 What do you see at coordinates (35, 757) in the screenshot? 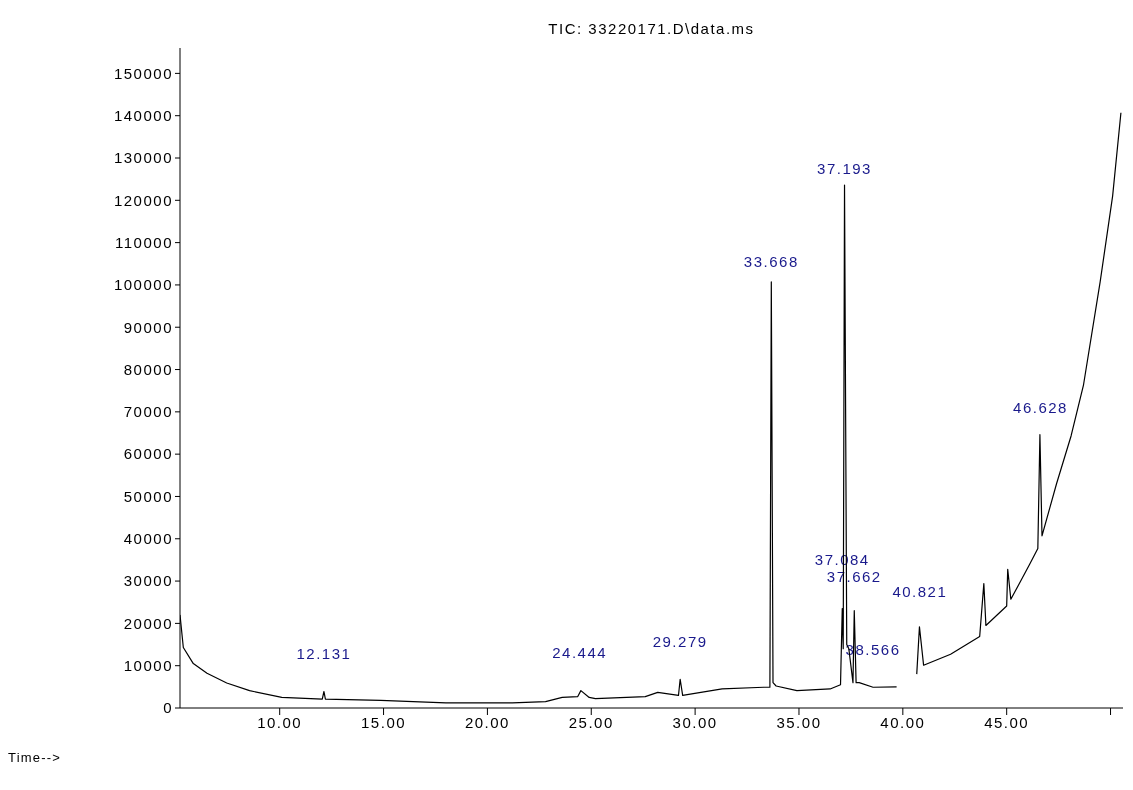
I see `x-axis-title: Time-->` at bounding box center [35, 757].